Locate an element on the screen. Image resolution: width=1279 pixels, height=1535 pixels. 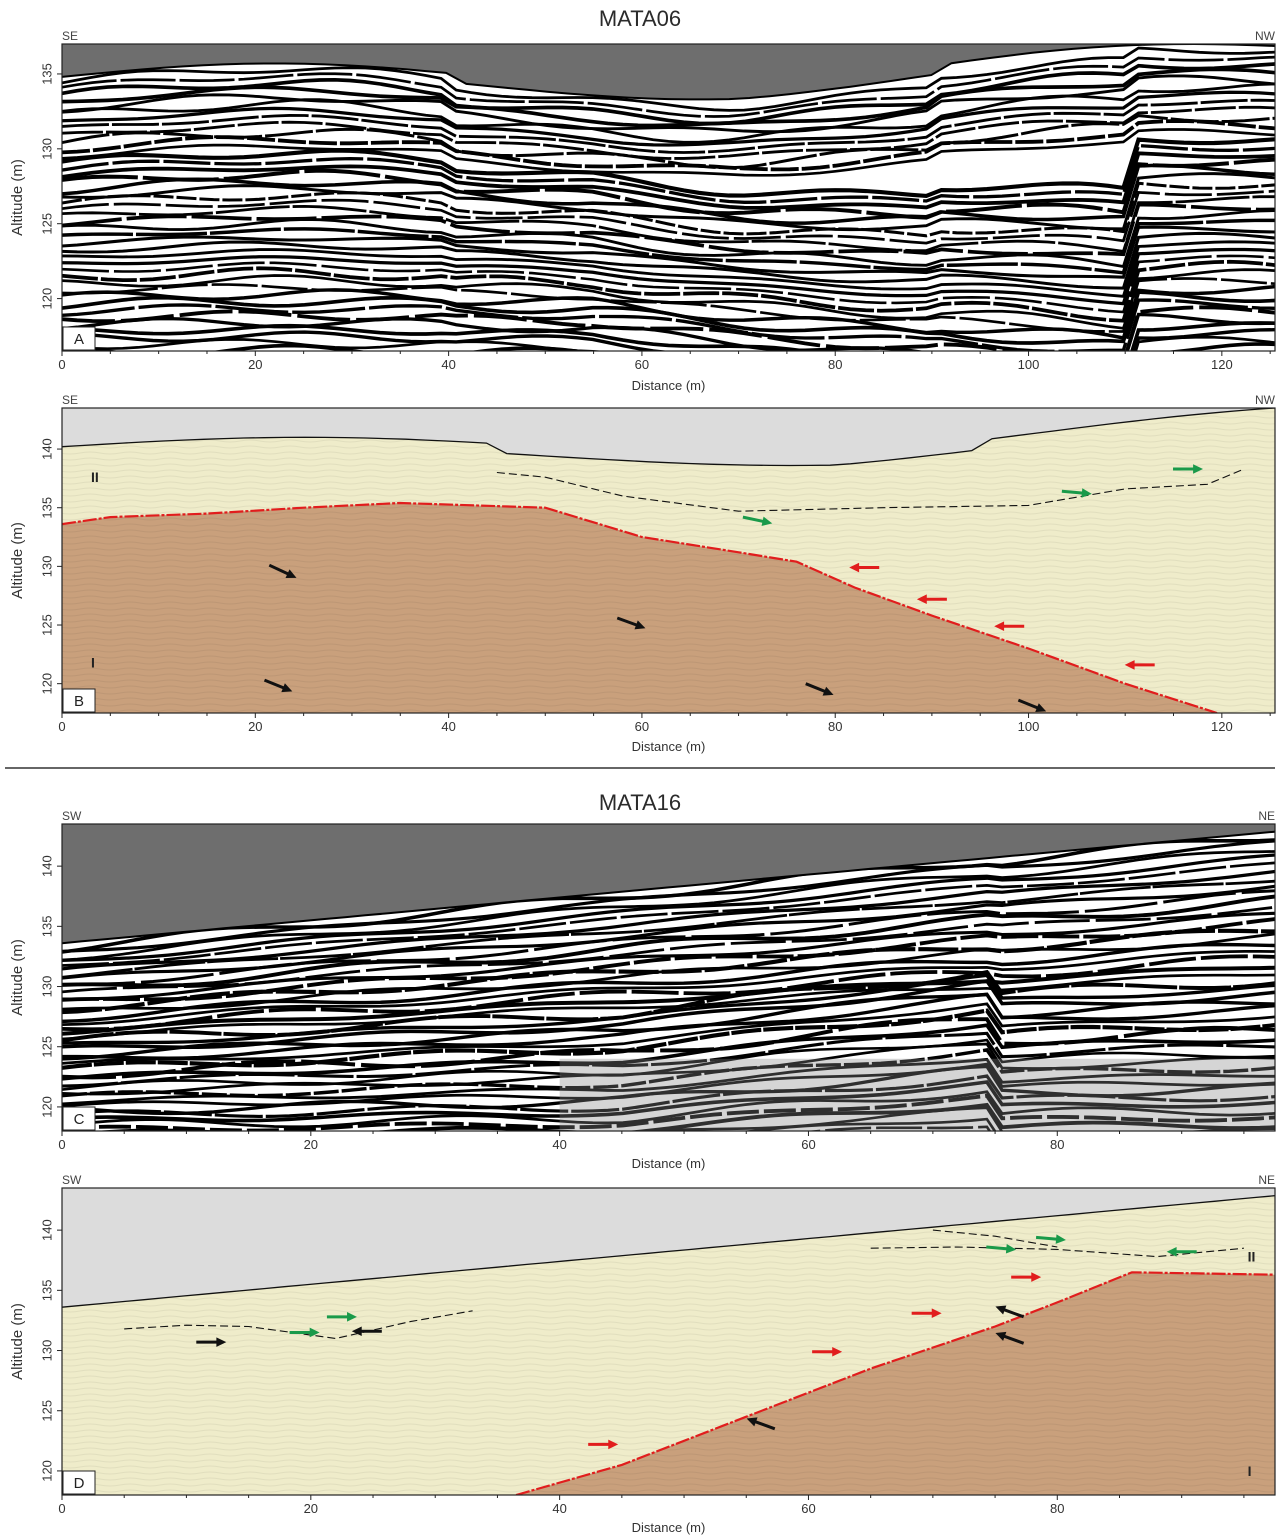
x-tick-label: 120 is located at coordinates (1222, 726).